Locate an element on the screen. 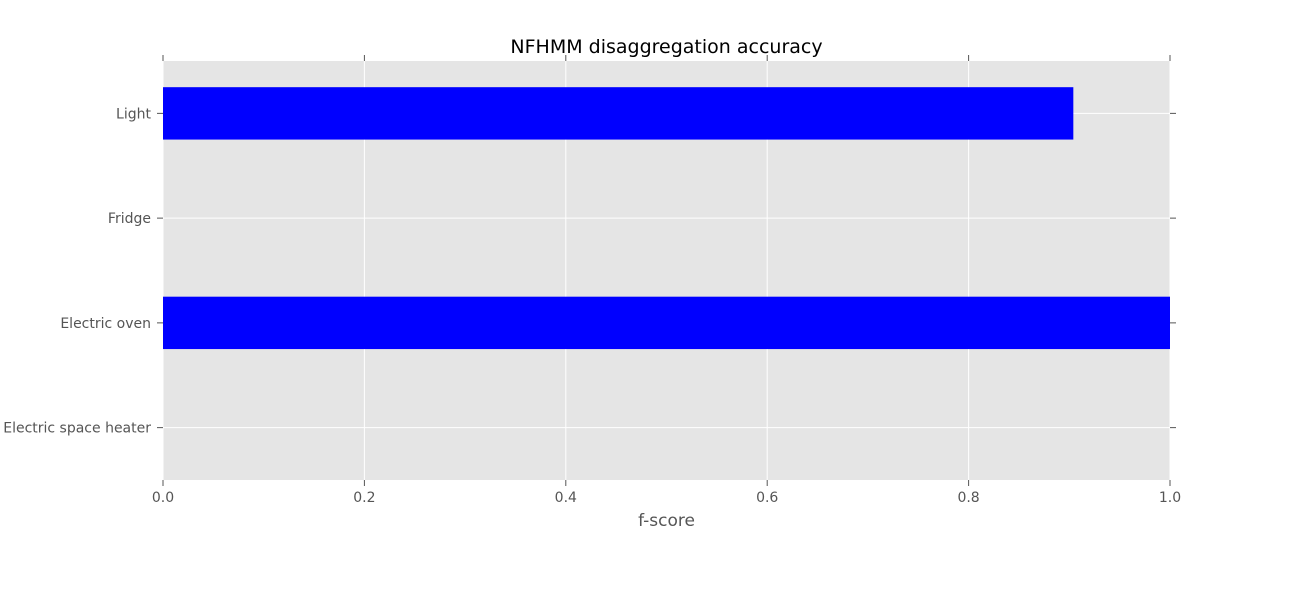  chart-title: NFHMM disaggregation accuracy is located at coordinates (666, 47).